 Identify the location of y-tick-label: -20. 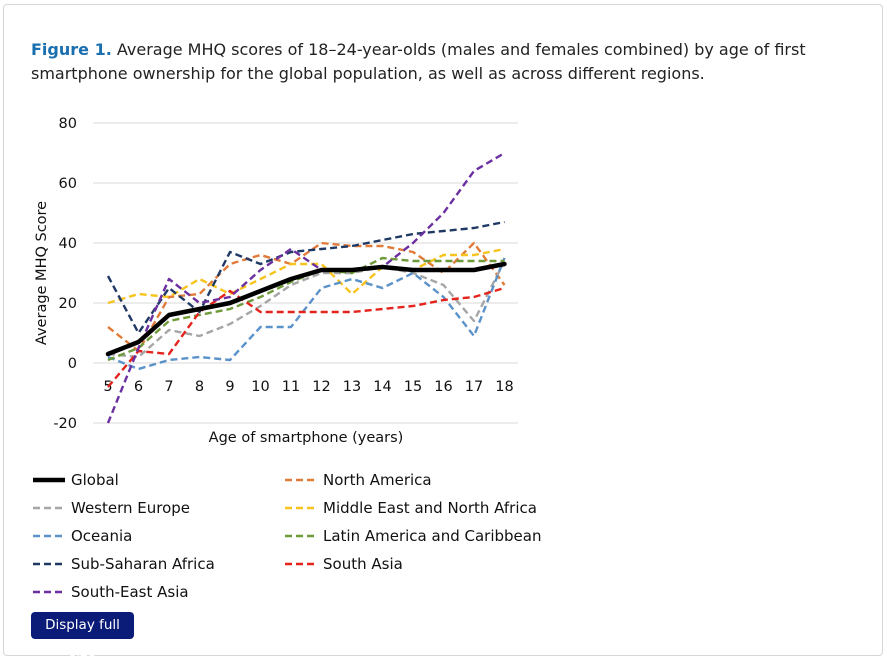
(65, 424).